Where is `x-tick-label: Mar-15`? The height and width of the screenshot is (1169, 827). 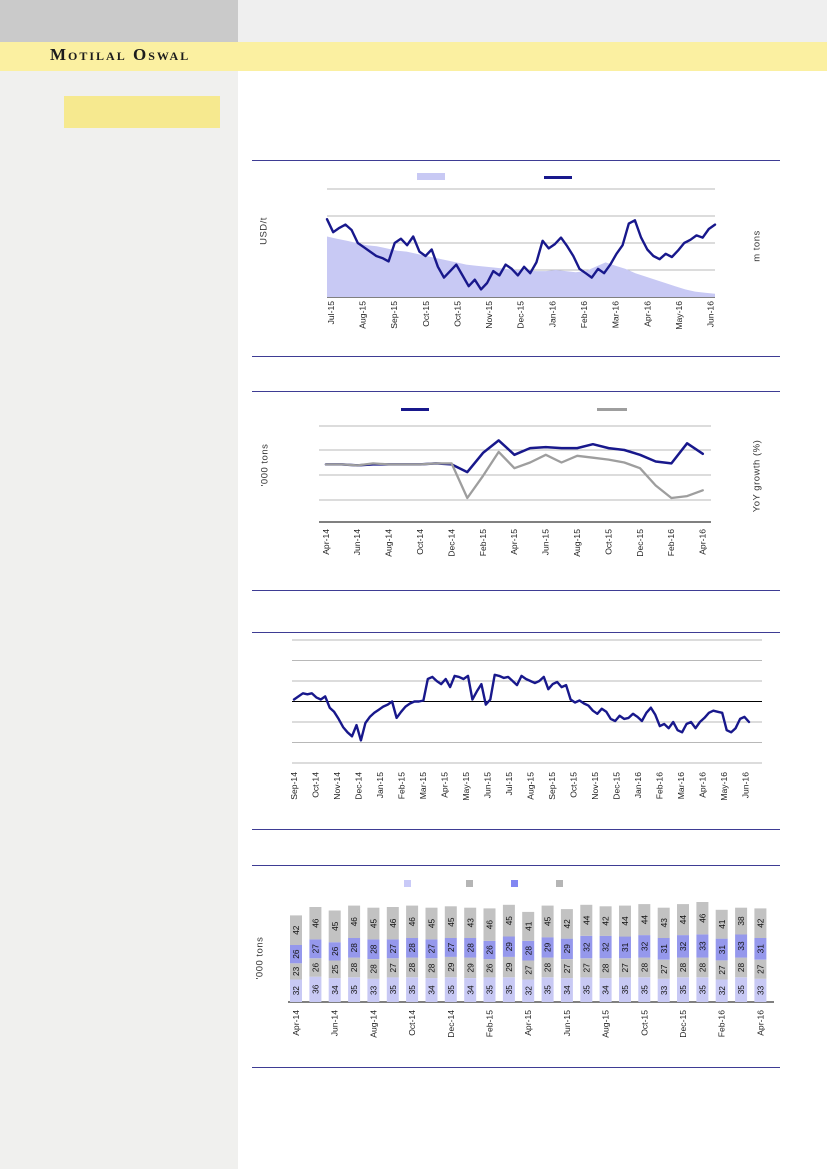 x-tick-label: Mar-15 is located at coordinates (423, 785).